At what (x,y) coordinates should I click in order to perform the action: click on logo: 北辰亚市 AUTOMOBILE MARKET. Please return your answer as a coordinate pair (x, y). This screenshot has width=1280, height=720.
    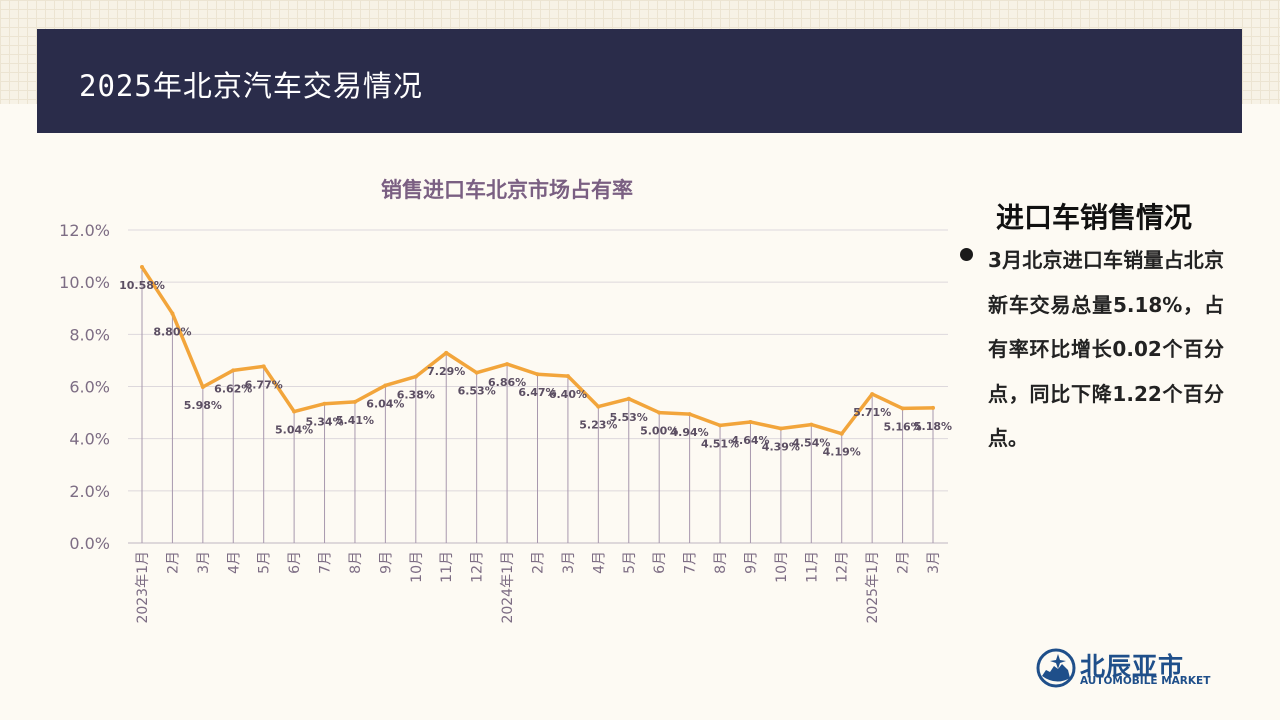
    Looking at the image, I should click on (1123, 668).